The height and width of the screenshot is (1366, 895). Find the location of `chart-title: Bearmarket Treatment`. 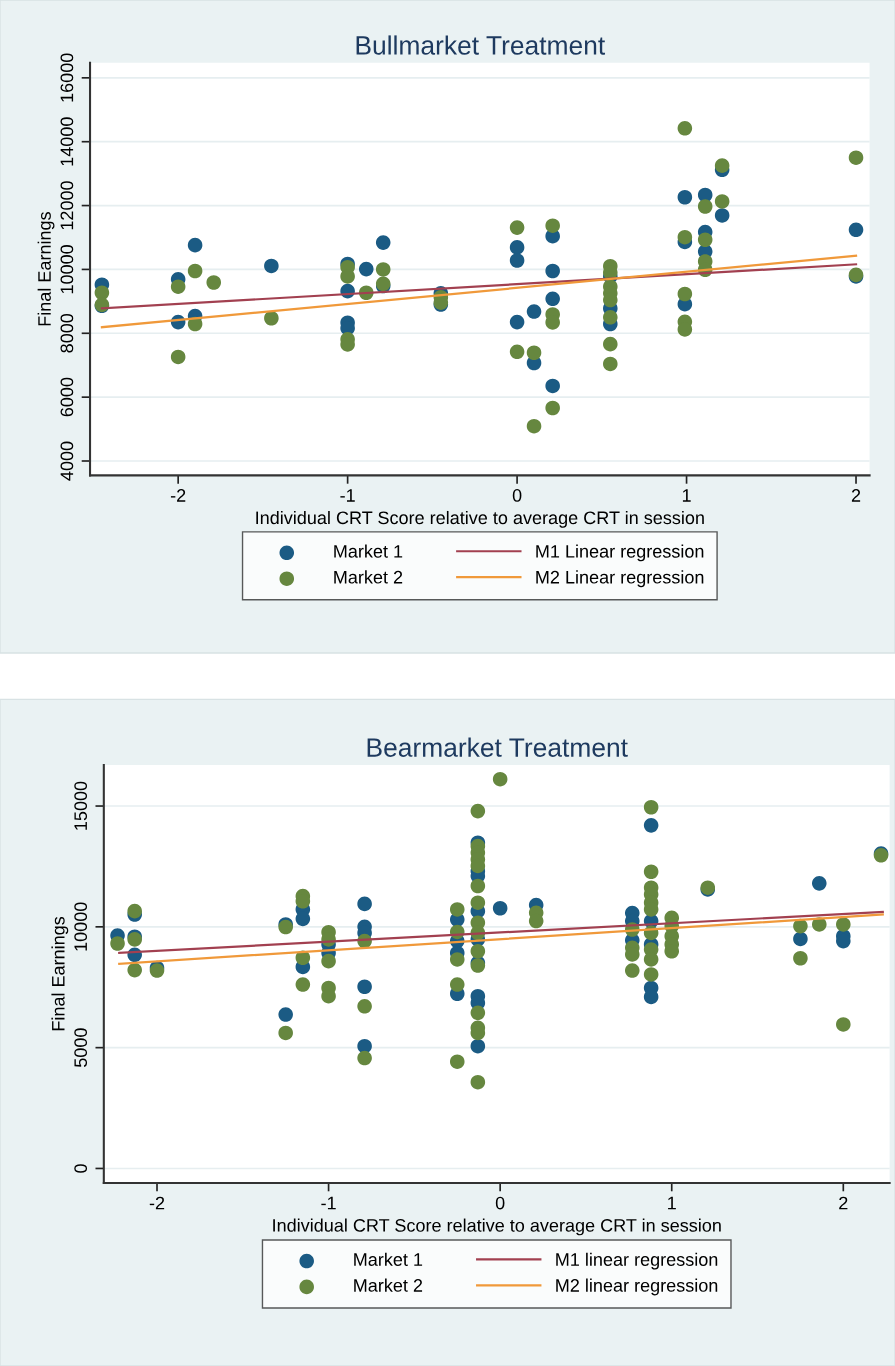

chart-title: Bearmarket Treatment is located at coordinates (497, 747).